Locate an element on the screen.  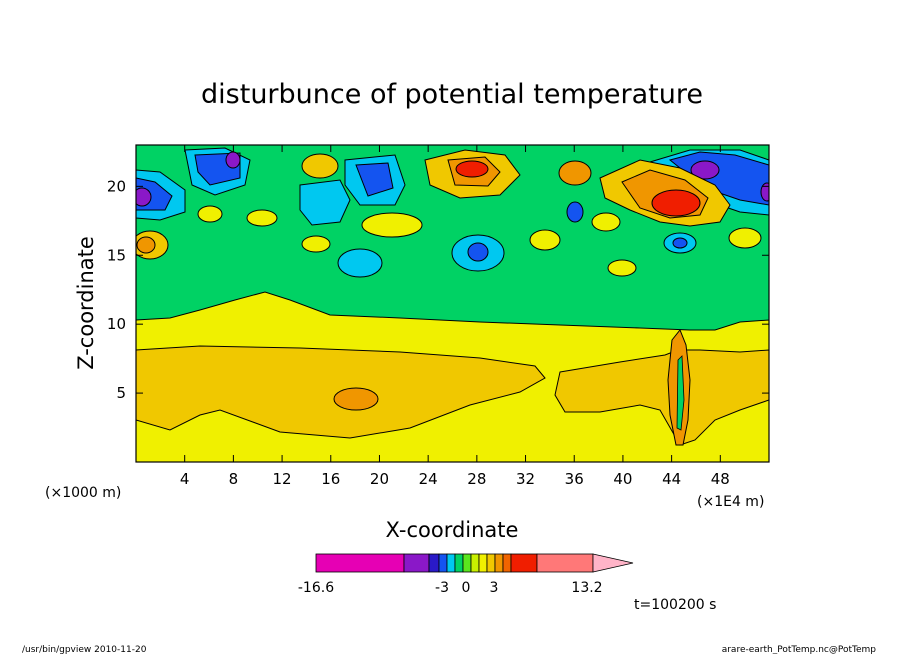
x-tick-label: 20 is located at coordinates (379, 479).